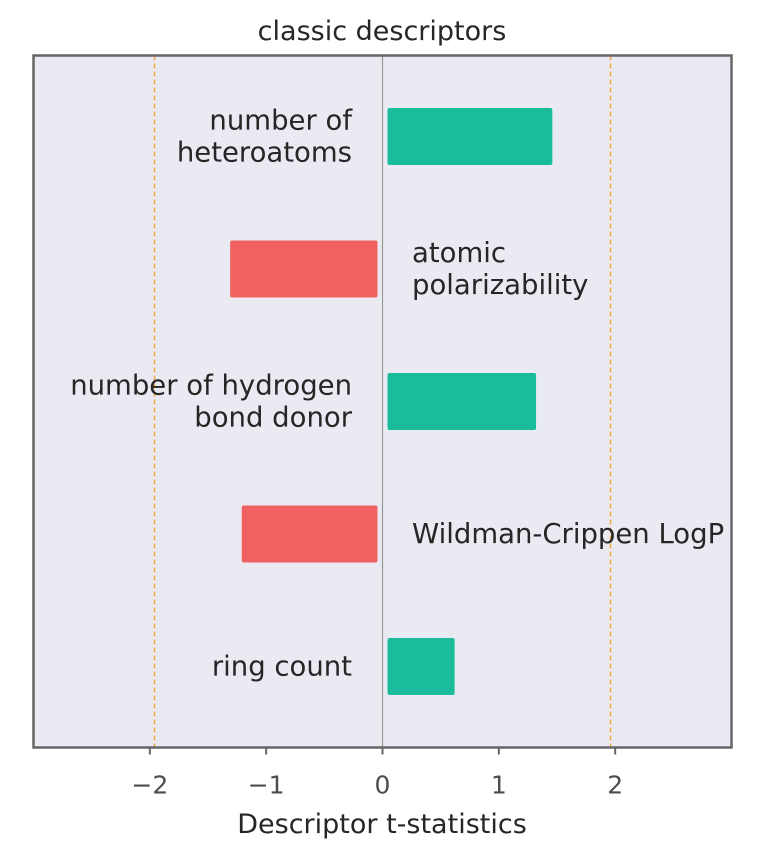 The image size is (770, 857). I want to click on category-label-4: ring count, so click(282, 667).